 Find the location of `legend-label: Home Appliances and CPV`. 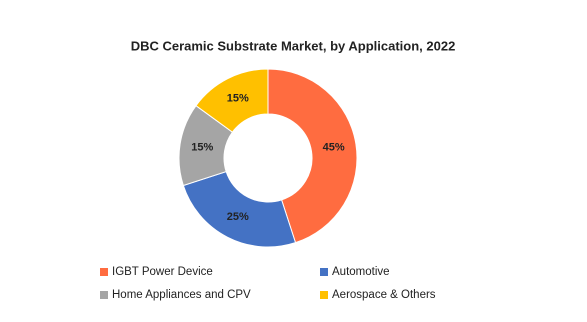

legend-label: Home Appliances and CPV is located at coordinates (181, 295).